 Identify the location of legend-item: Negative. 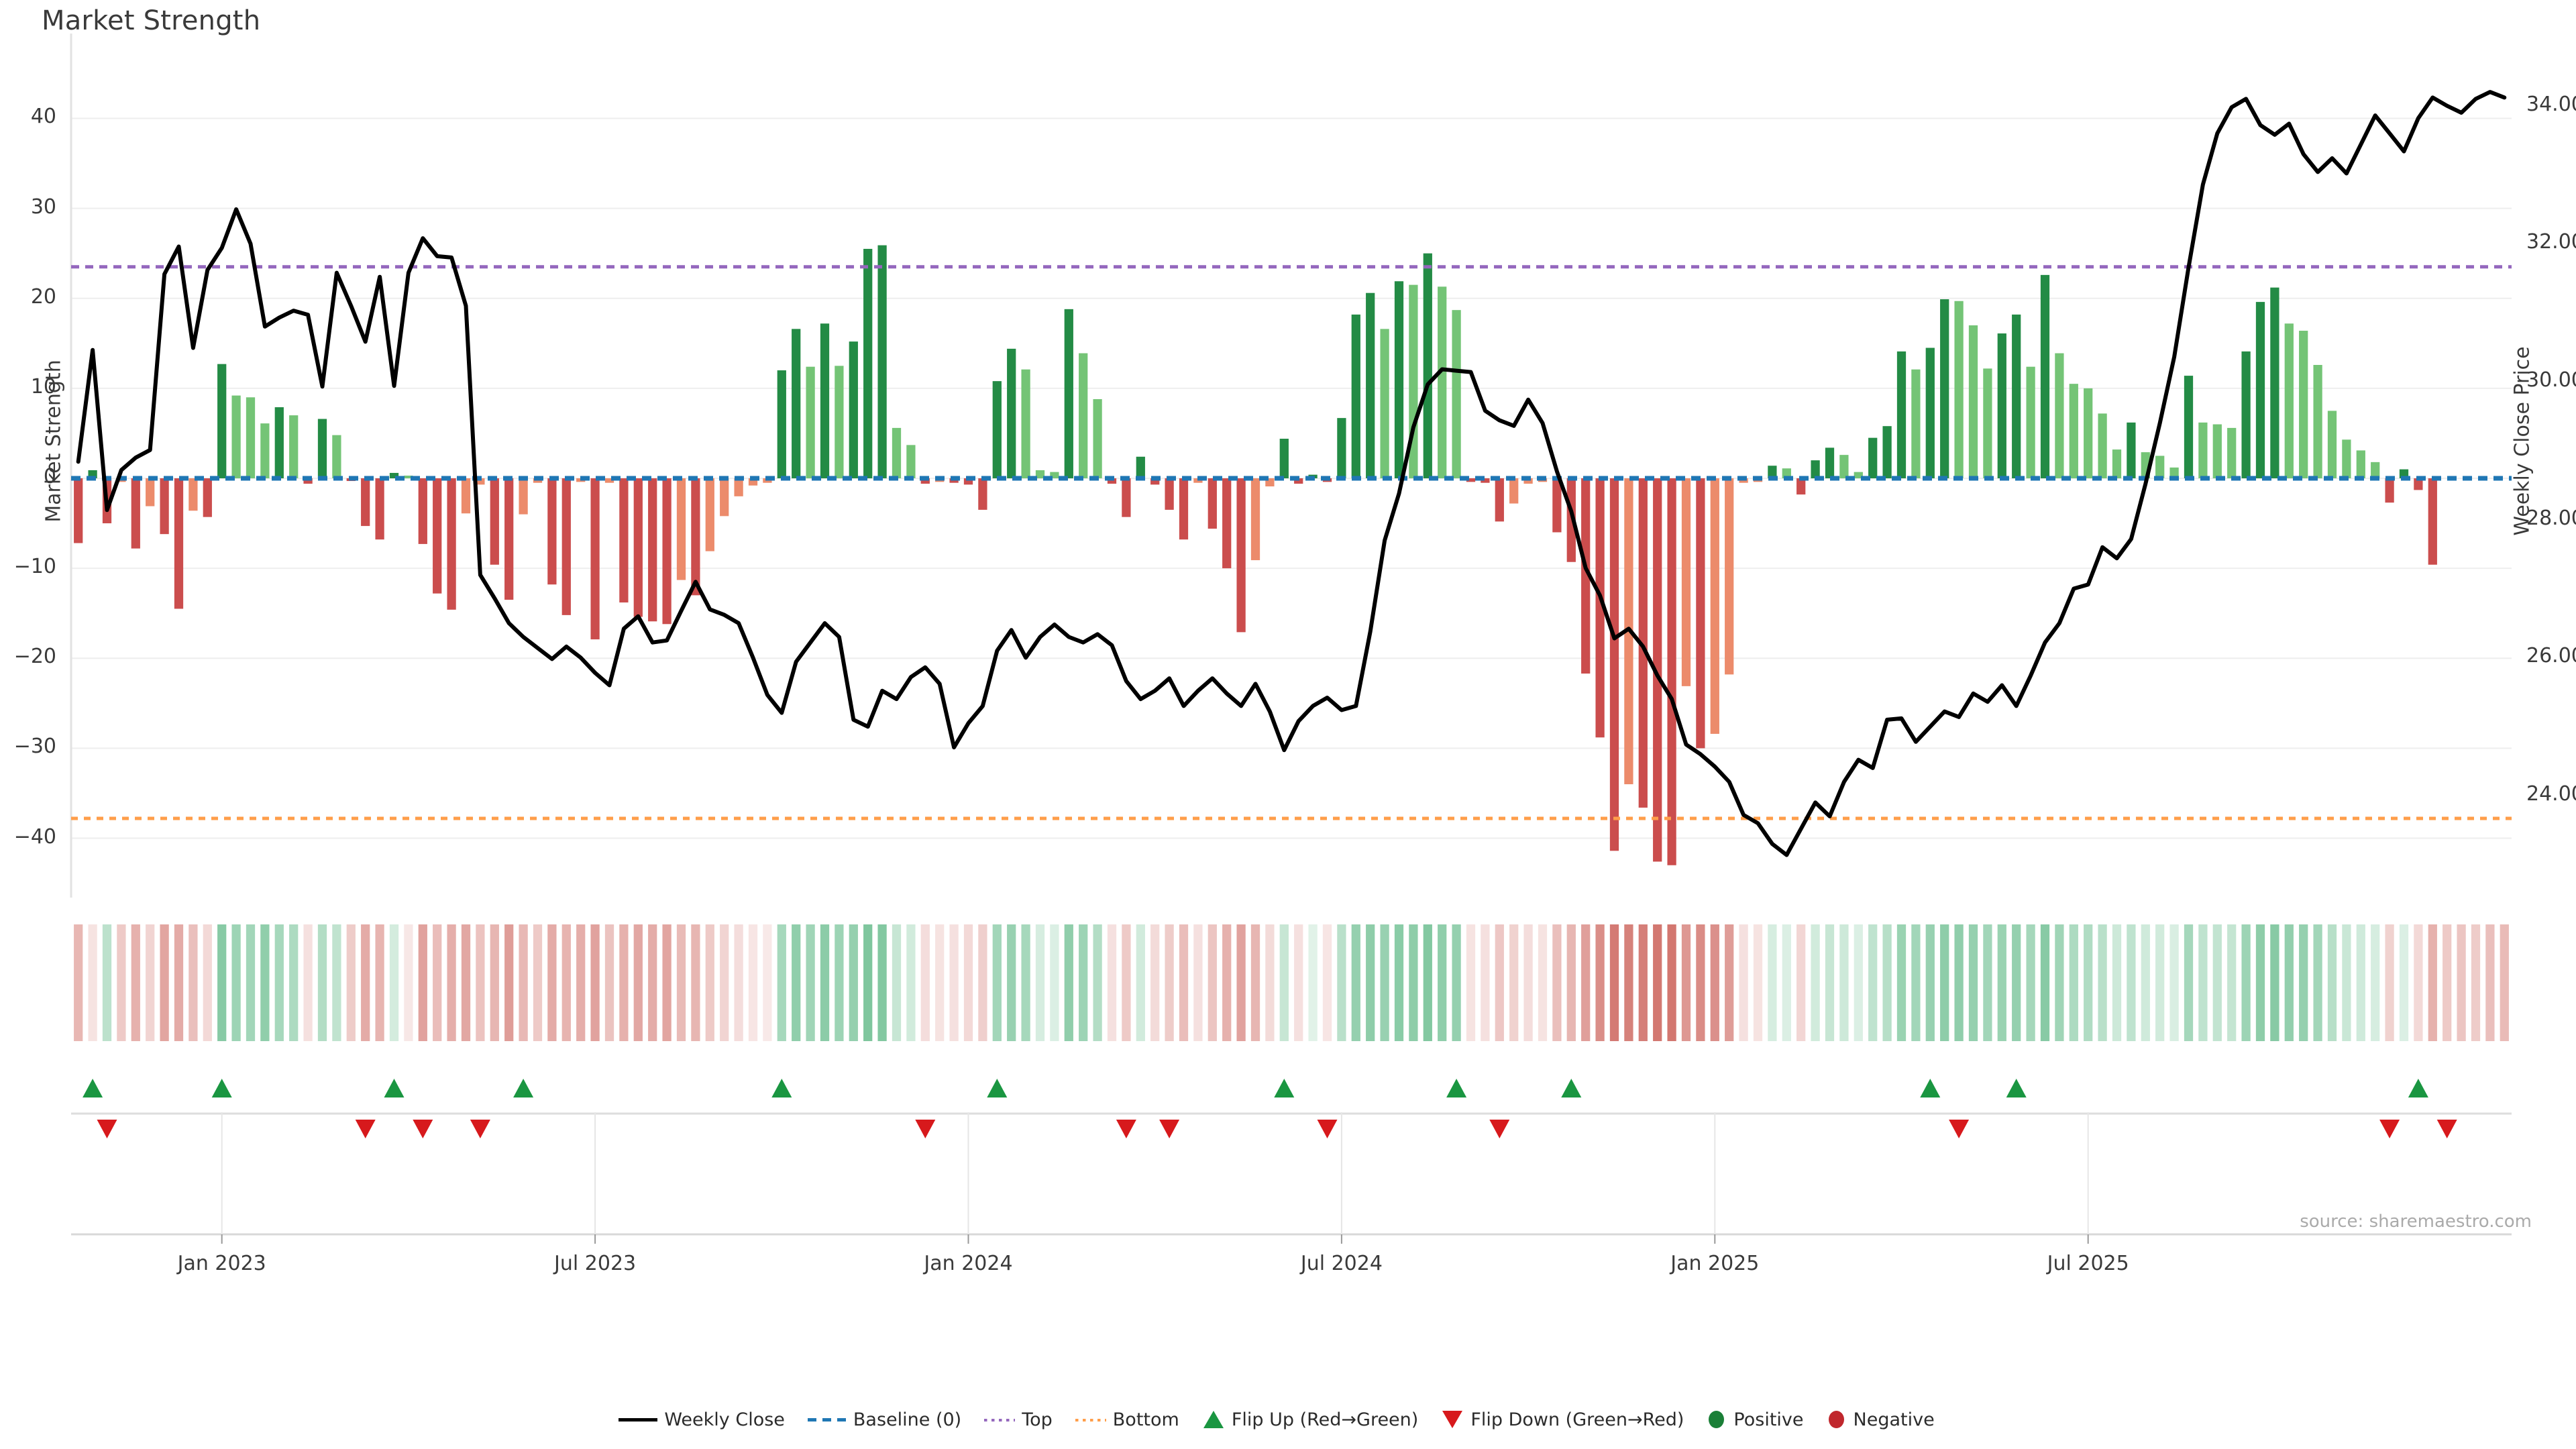
(1881, 1419).